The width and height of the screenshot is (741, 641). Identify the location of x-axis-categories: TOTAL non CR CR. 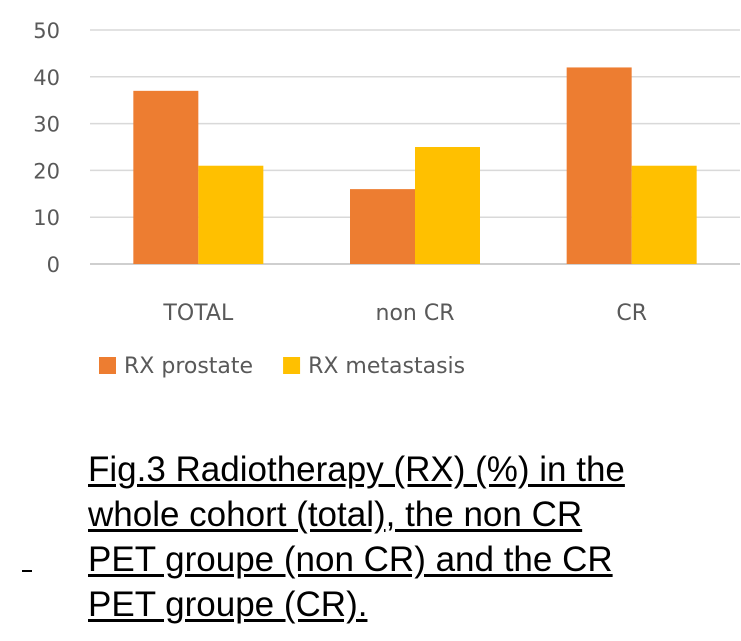
(404, 313).